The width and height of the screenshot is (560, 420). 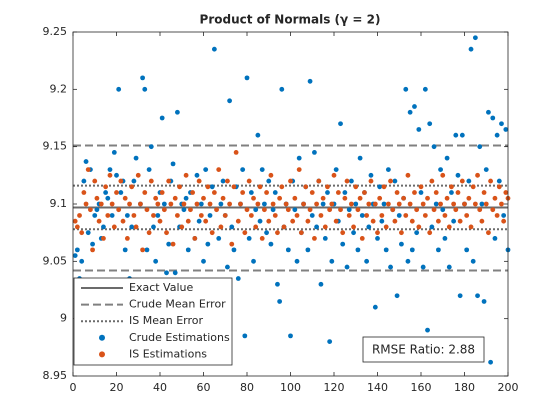 What do you see at coordinates (73, 387) in the screenshot?
I see `x-tick-label: 0` at bounding box center [73, 387].